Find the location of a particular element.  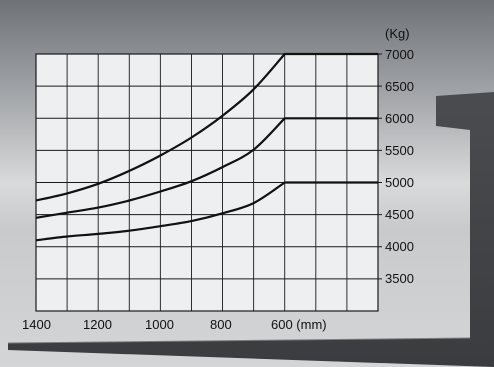

fork-highlight is located at coordinates (239, 340).